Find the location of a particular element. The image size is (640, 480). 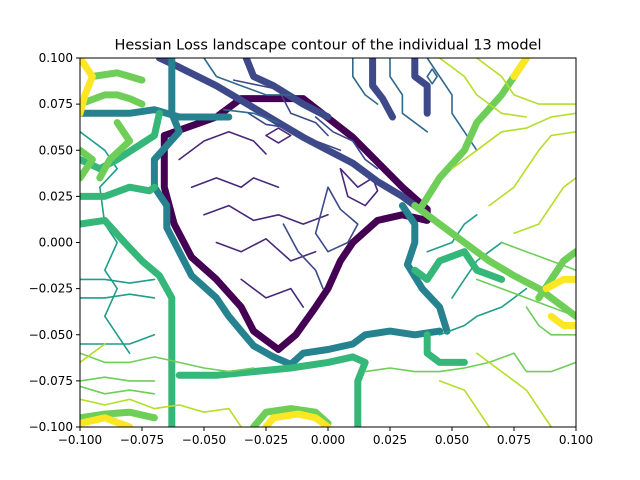

x-tick-label: −0.075 is located at coordinates (142, 440).